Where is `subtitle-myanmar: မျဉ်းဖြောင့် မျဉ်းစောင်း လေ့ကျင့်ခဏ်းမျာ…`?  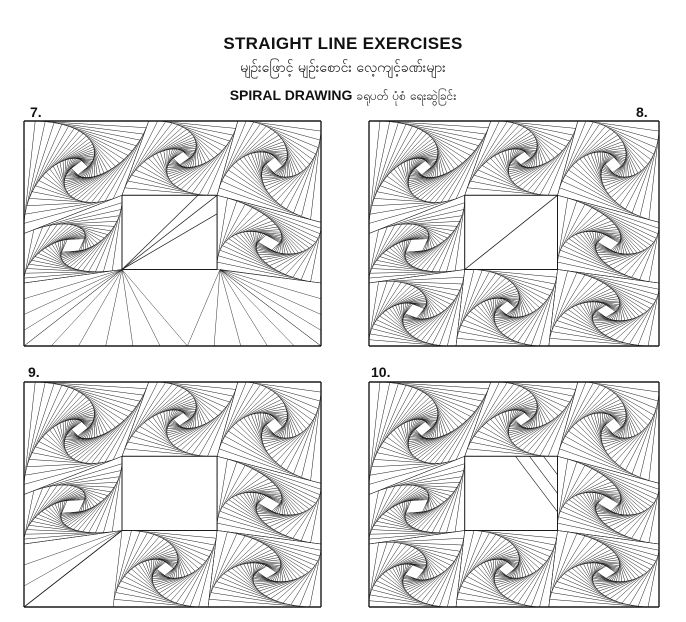 subtitle-myanmar: မျဉ်းဖြောင့် မျဉ်းစောင်း လေ့ကျင့်ခဏ်းမျာ… is located at coordinates (343, 68).